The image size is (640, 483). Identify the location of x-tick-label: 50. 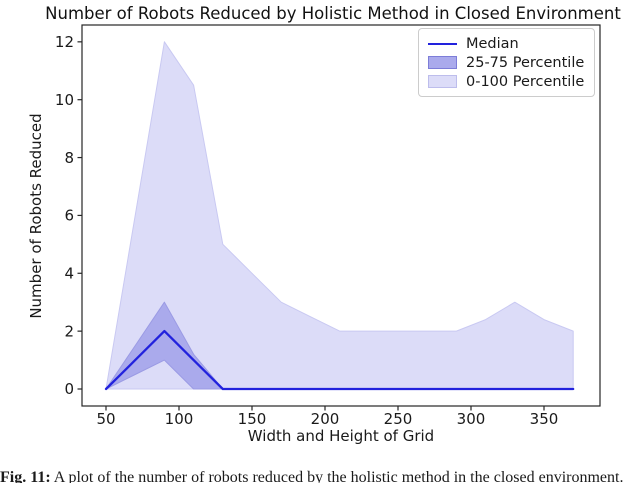
(105, 419).